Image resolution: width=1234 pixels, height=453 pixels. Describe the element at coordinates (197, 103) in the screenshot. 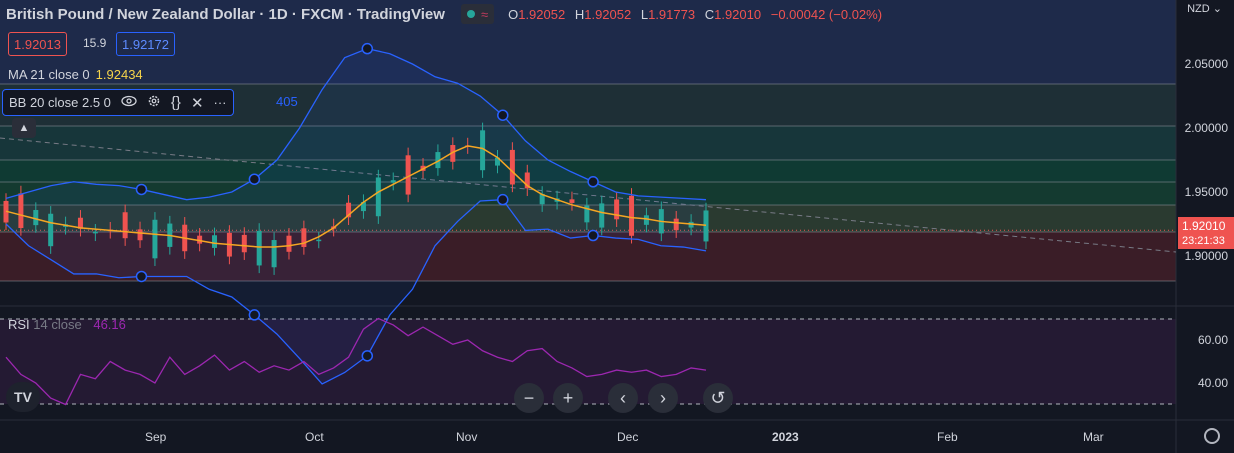

I see `close-icon: ✕` at that location.